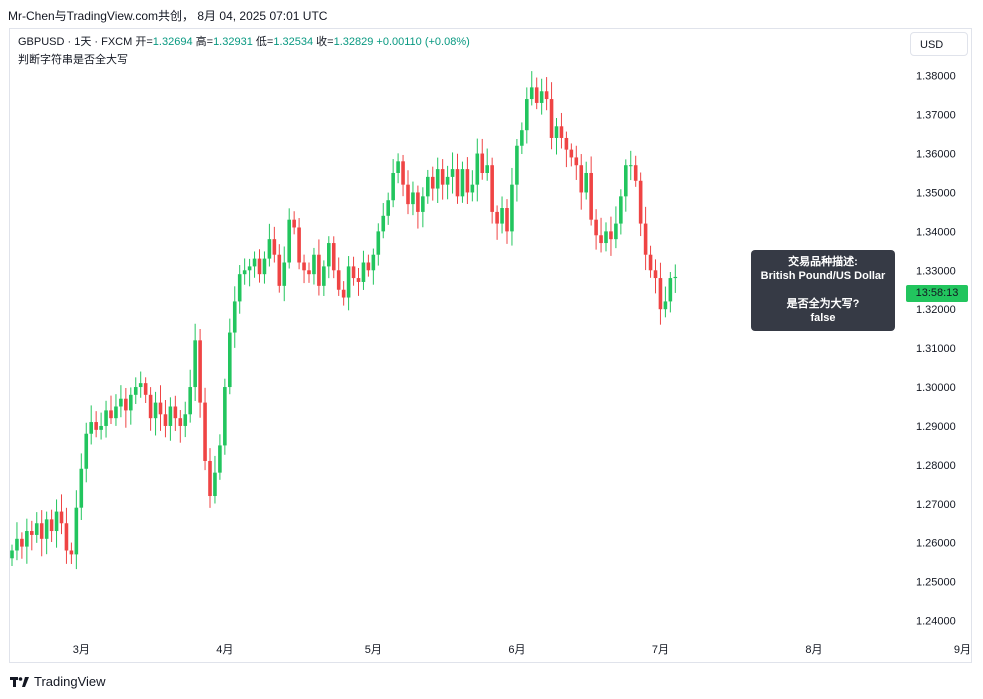 Image resolution: width=983 pixels, height=699 pixels. Describe the element at coordinates (936, 427) in the screenshot. I see `price-tick-label: 1.29000` at that location.